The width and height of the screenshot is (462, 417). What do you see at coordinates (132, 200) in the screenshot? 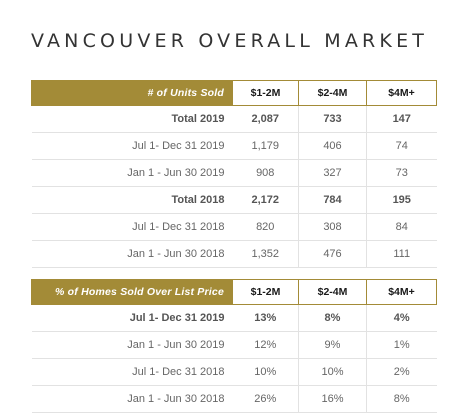
I see `row-label: Total 2018` at bounding box center [132, 200].